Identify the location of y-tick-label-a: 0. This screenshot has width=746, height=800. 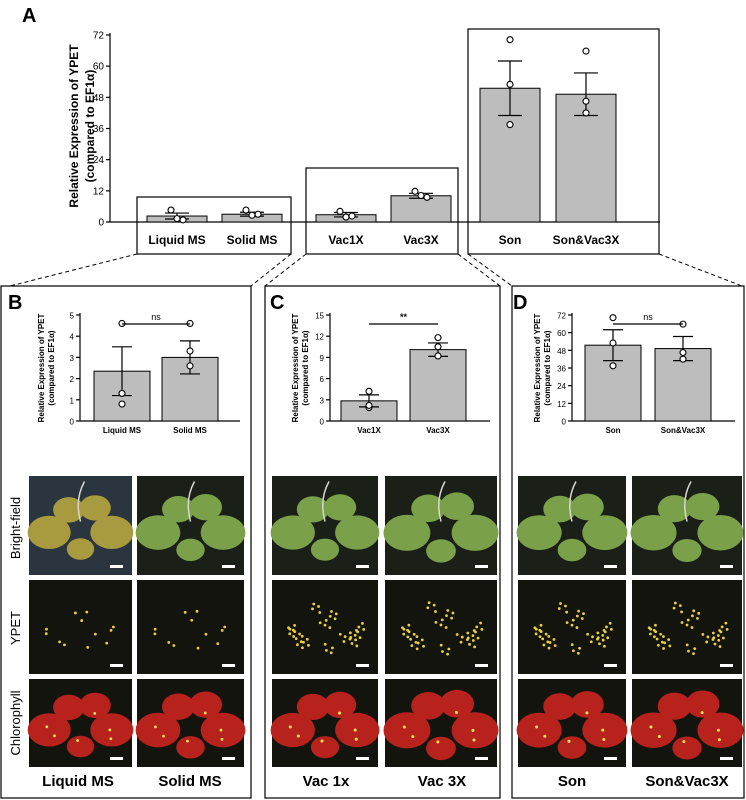
(101, 223).